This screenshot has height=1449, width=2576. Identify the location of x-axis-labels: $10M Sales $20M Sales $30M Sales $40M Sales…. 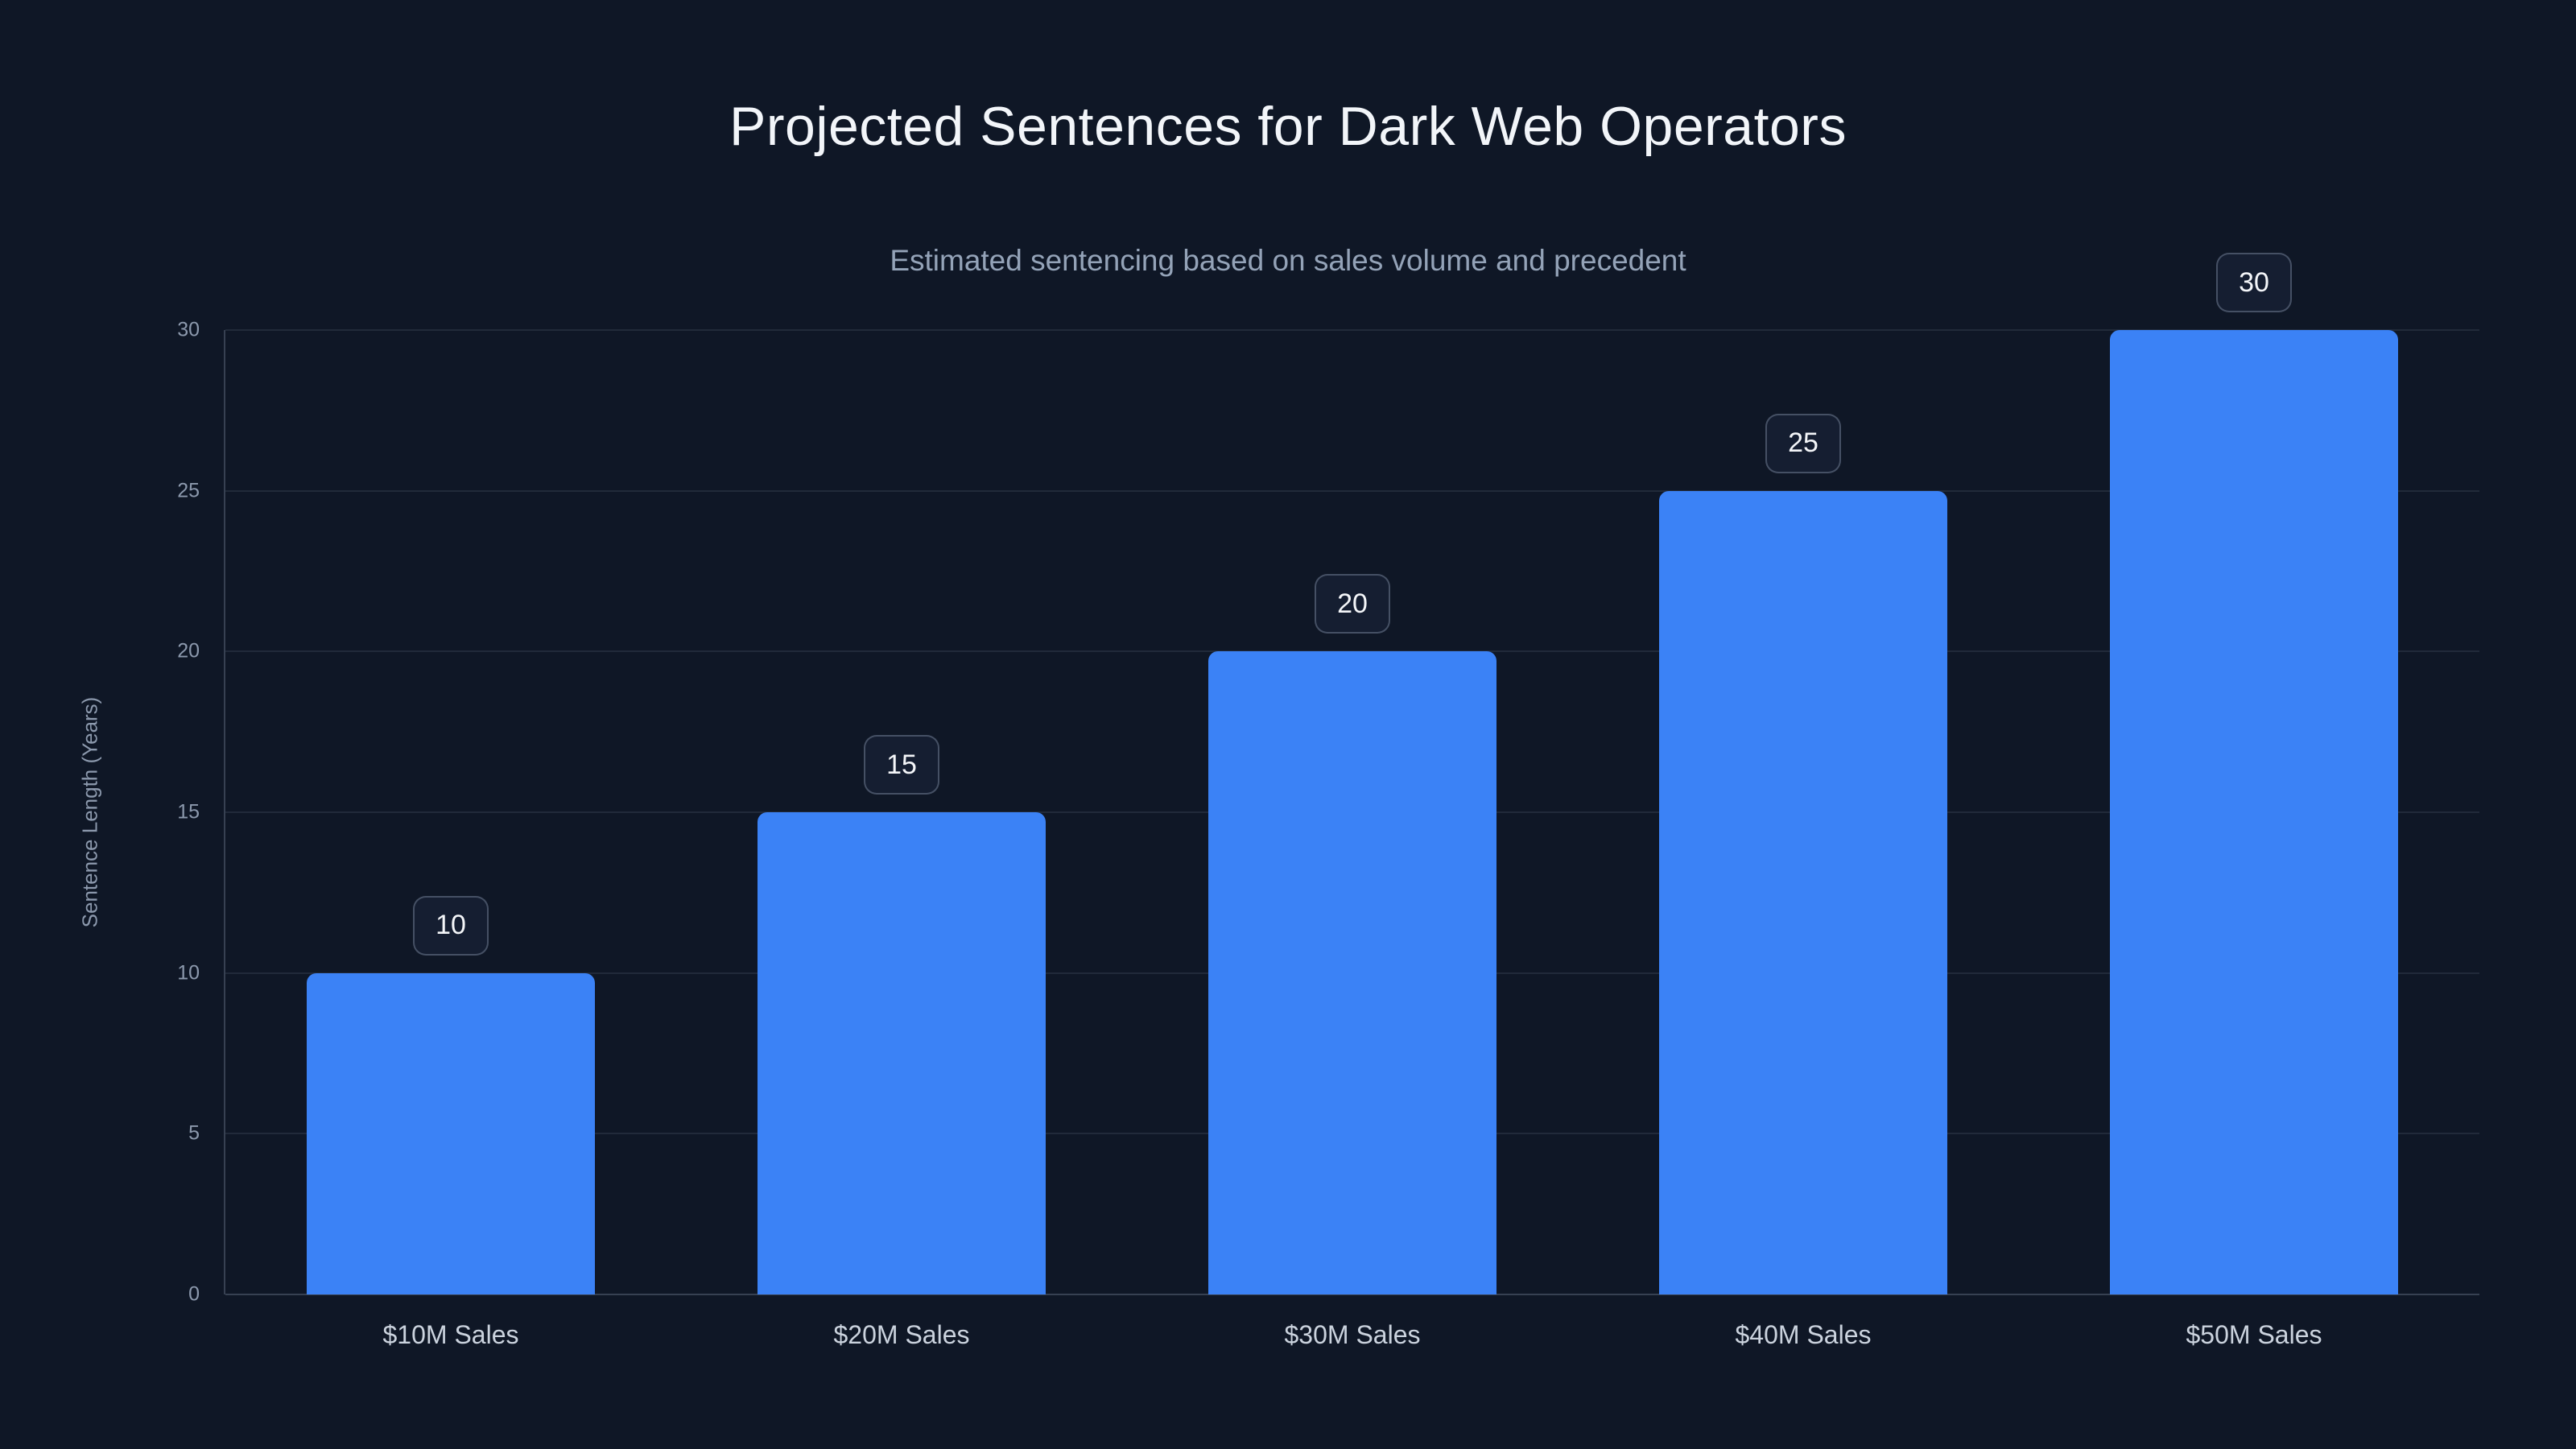
(1352, 1340).